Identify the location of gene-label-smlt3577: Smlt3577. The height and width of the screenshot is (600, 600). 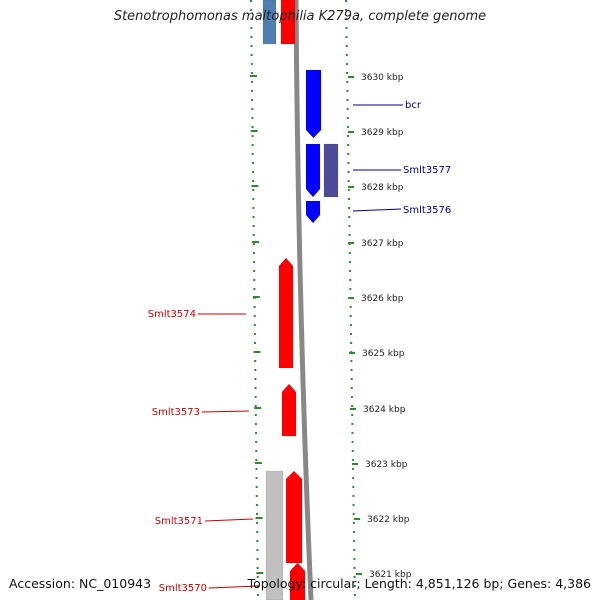
(427, 170).